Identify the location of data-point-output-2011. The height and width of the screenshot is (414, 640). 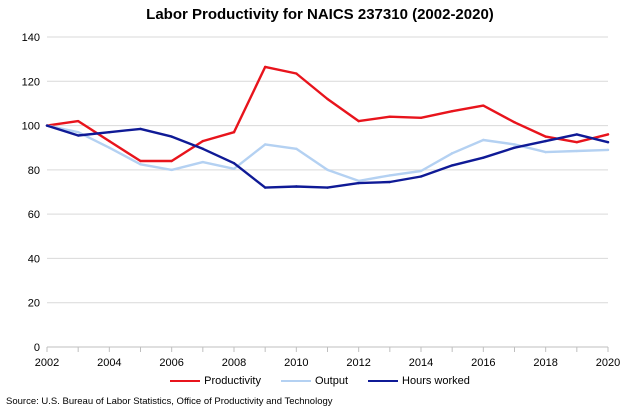
(327, 170).